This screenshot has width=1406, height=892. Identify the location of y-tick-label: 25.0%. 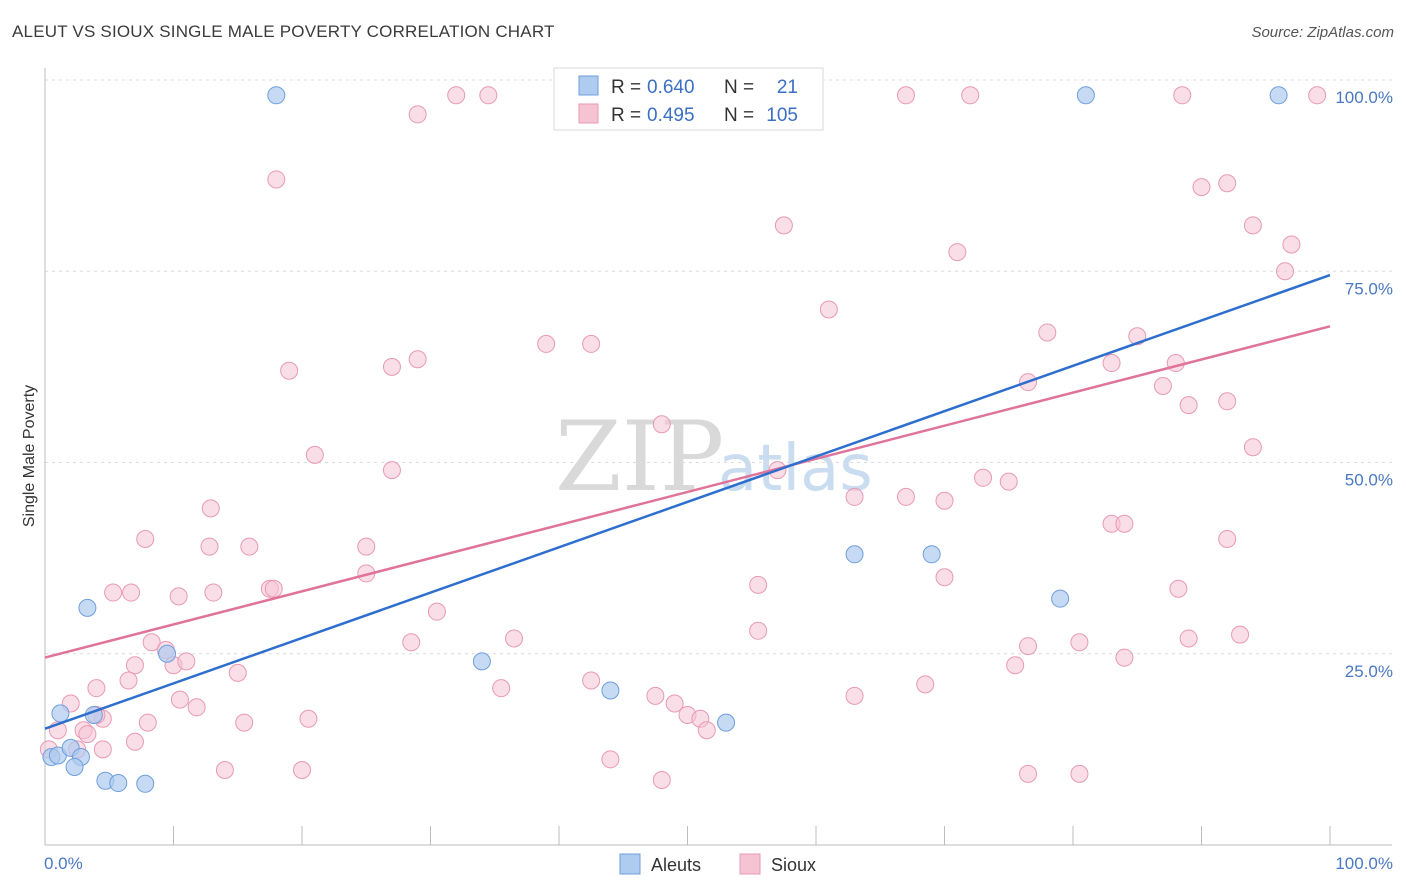
(1369, 671).